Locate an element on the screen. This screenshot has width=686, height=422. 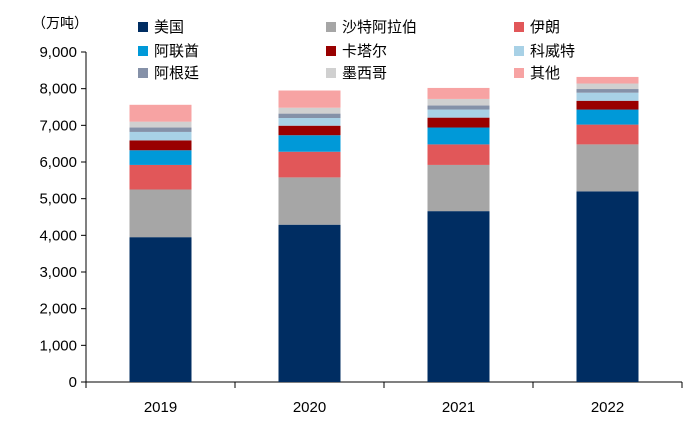
y-tick-label: 5,000 is located at coordinates (58, 199).